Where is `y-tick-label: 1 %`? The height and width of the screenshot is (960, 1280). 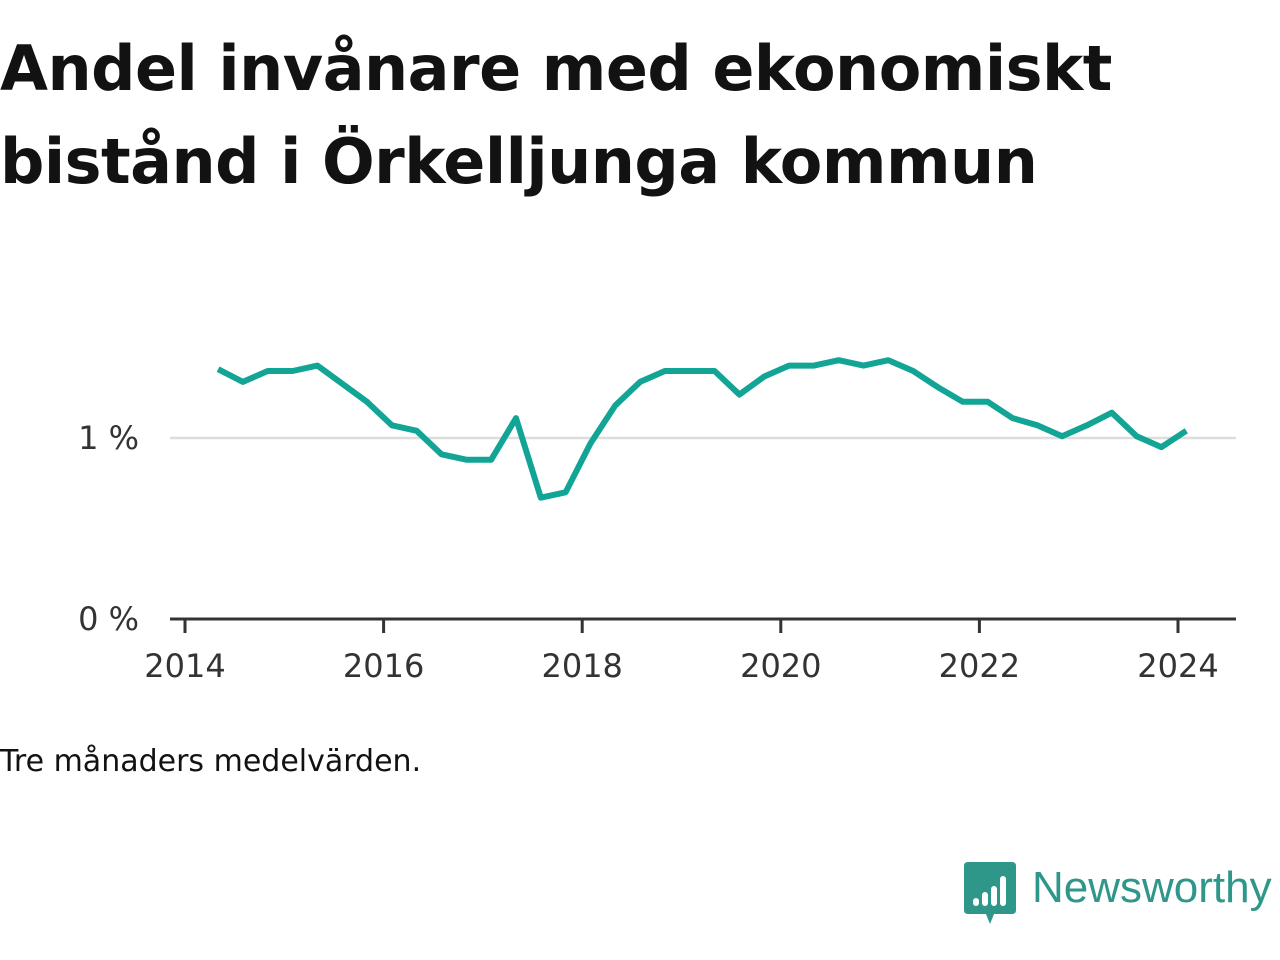
y-tick-label: 1 % is located at coordinates (108, 438).